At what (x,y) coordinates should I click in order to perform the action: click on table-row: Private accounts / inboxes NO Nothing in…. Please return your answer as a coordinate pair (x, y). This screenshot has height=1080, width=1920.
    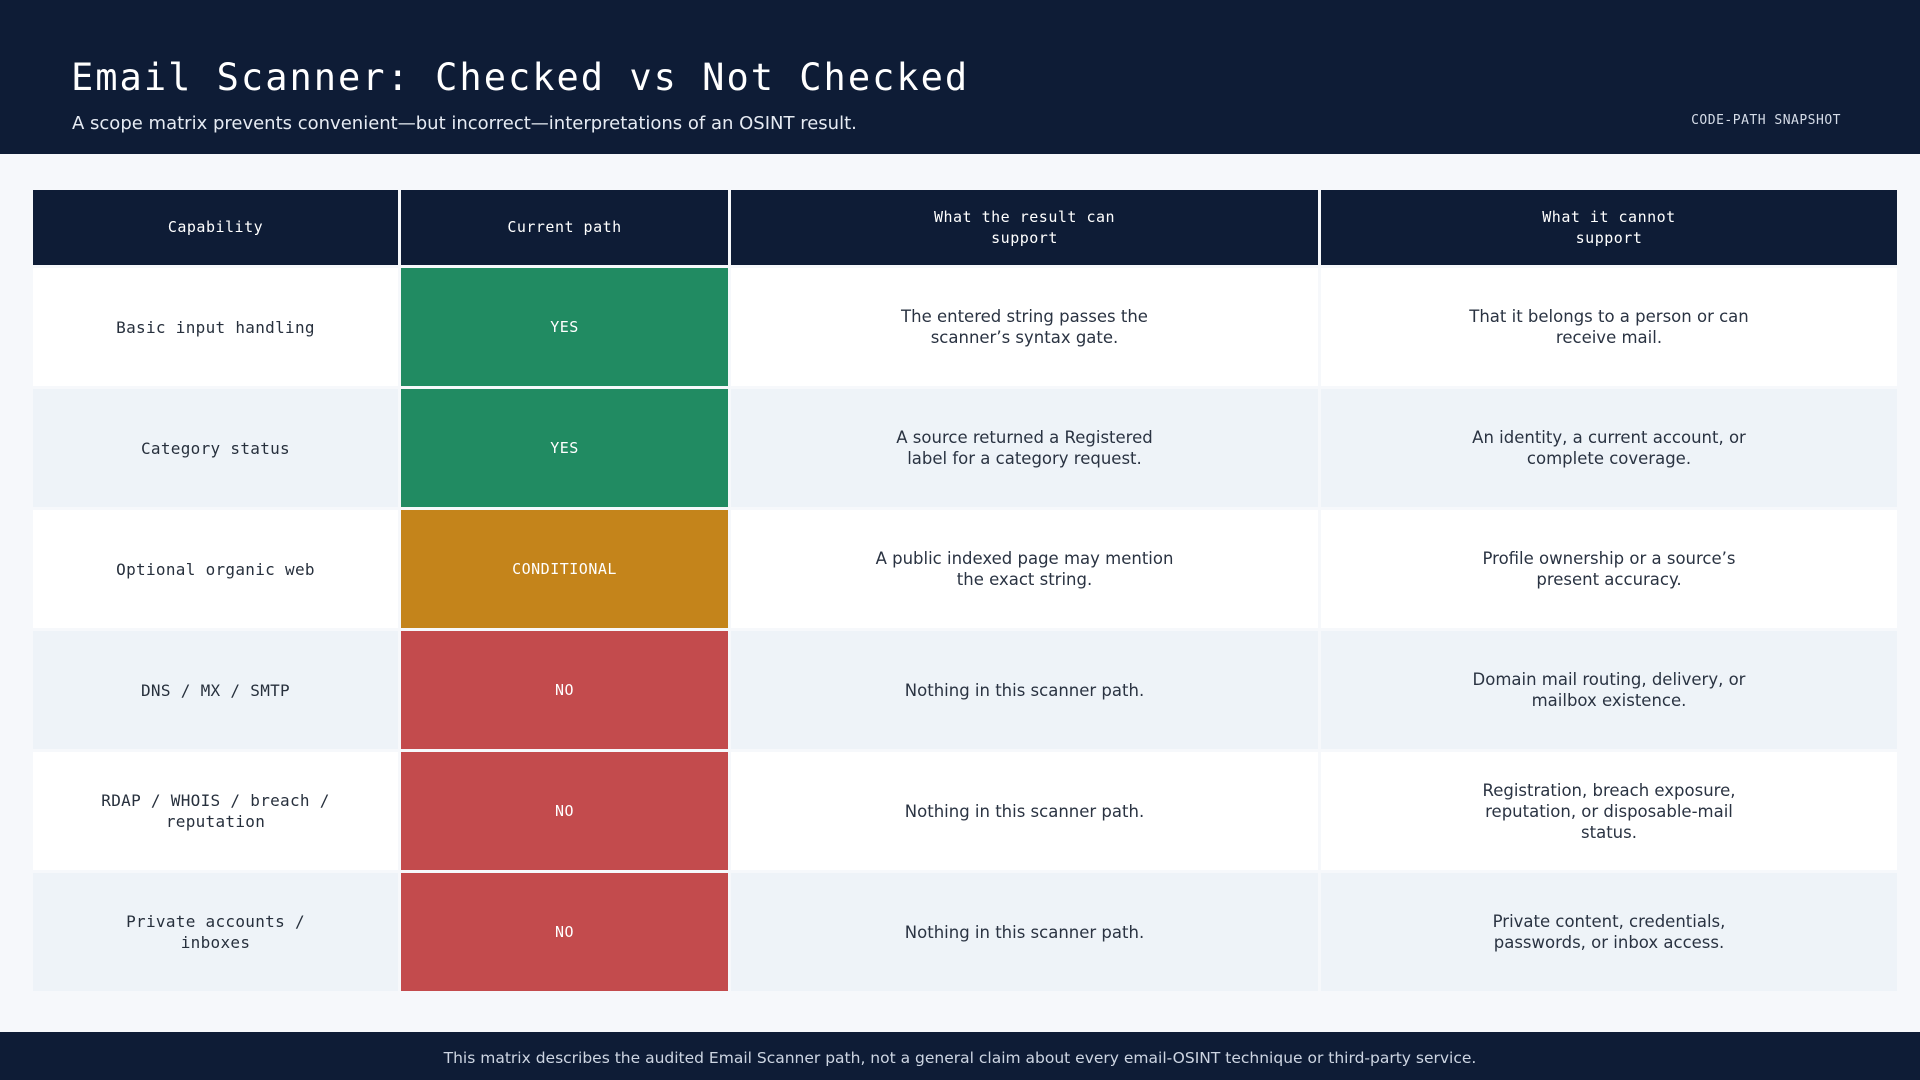
    Looking at the image, I should click on (965, 932).